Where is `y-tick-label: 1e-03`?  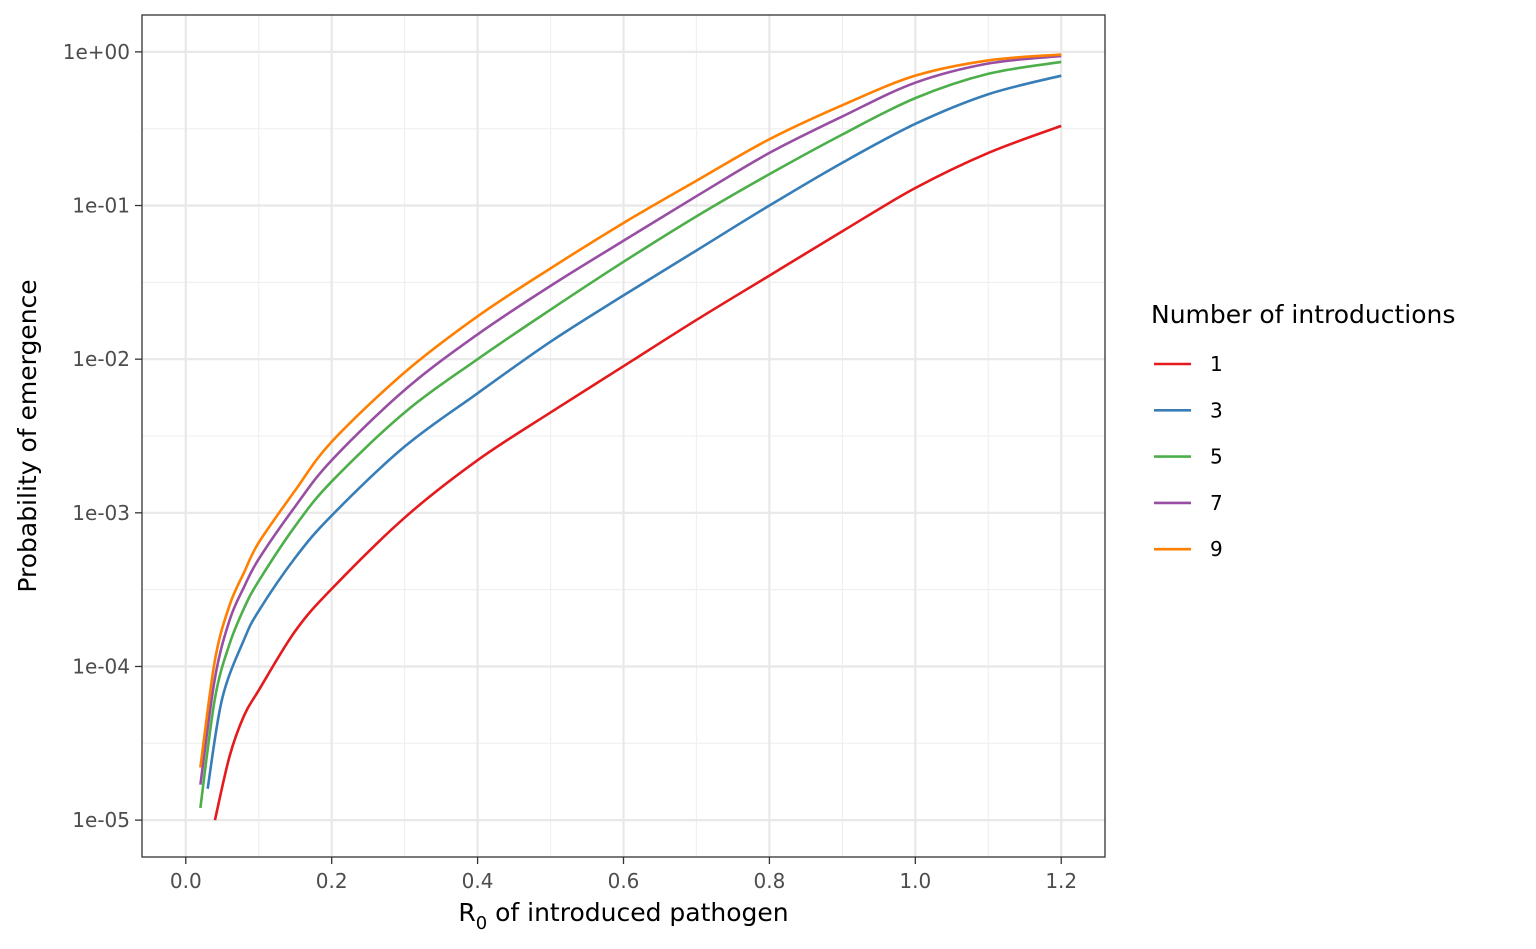
y-tick-label: 1e-03 is located at coordinates (101, 513).